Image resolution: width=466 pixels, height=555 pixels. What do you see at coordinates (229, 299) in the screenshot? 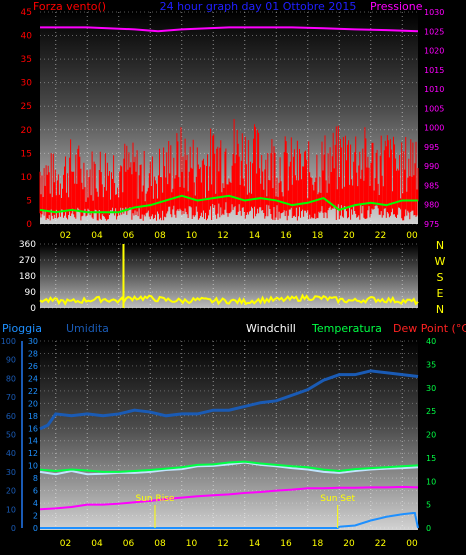
I see `wind-direction-series` at bounding box center [229, 299].